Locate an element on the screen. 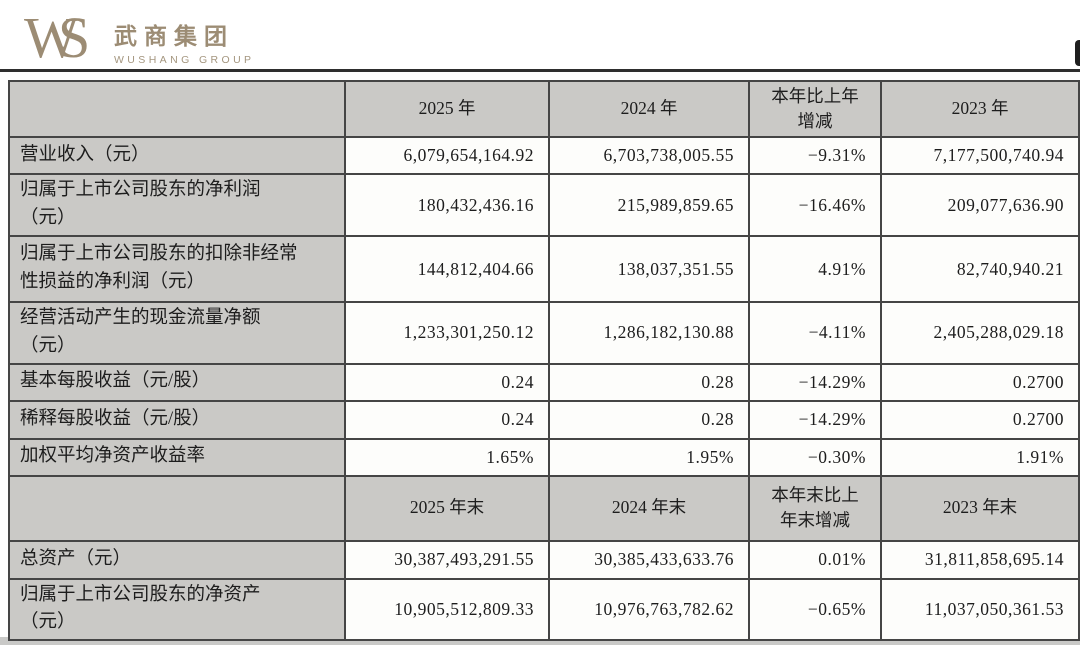  cell-value: 209,077,636.90 is located at coordinates (980, 205).